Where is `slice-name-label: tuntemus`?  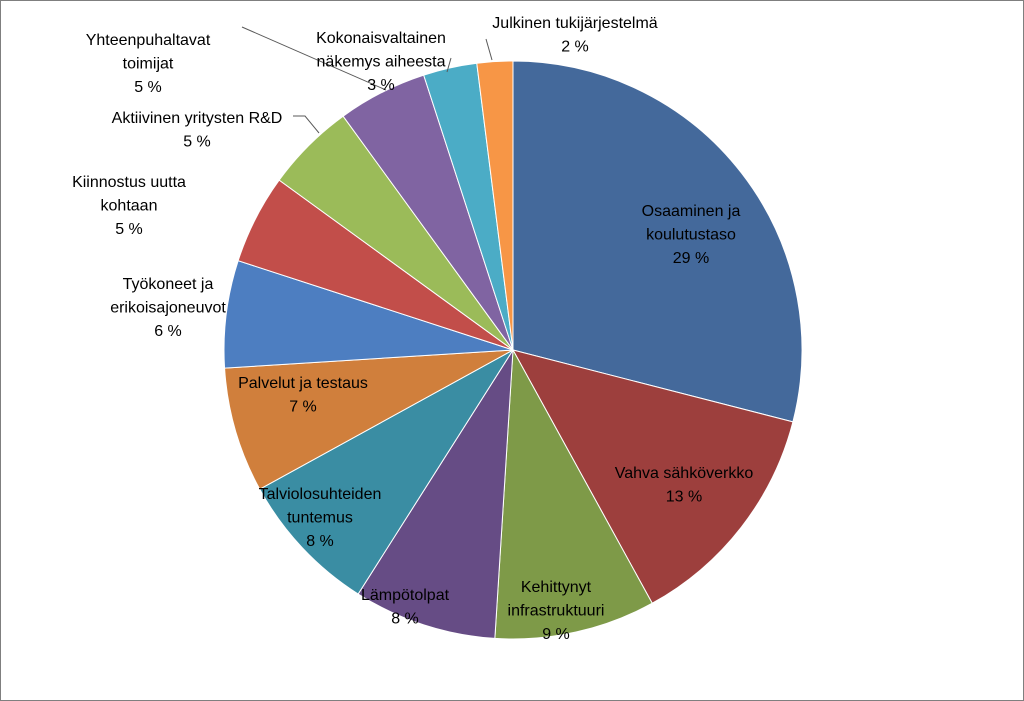
slice-name-label: tuntemus is located at coordinates (320, 518).